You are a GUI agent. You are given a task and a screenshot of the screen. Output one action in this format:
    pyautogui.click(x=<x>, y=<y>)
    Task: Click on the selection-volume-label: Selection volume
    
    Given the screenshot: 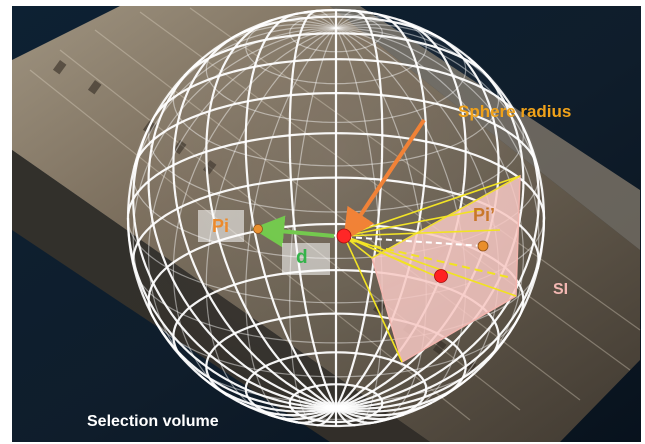 What is the action you would take?
    pyautogui.click(x=153, y=421)
    